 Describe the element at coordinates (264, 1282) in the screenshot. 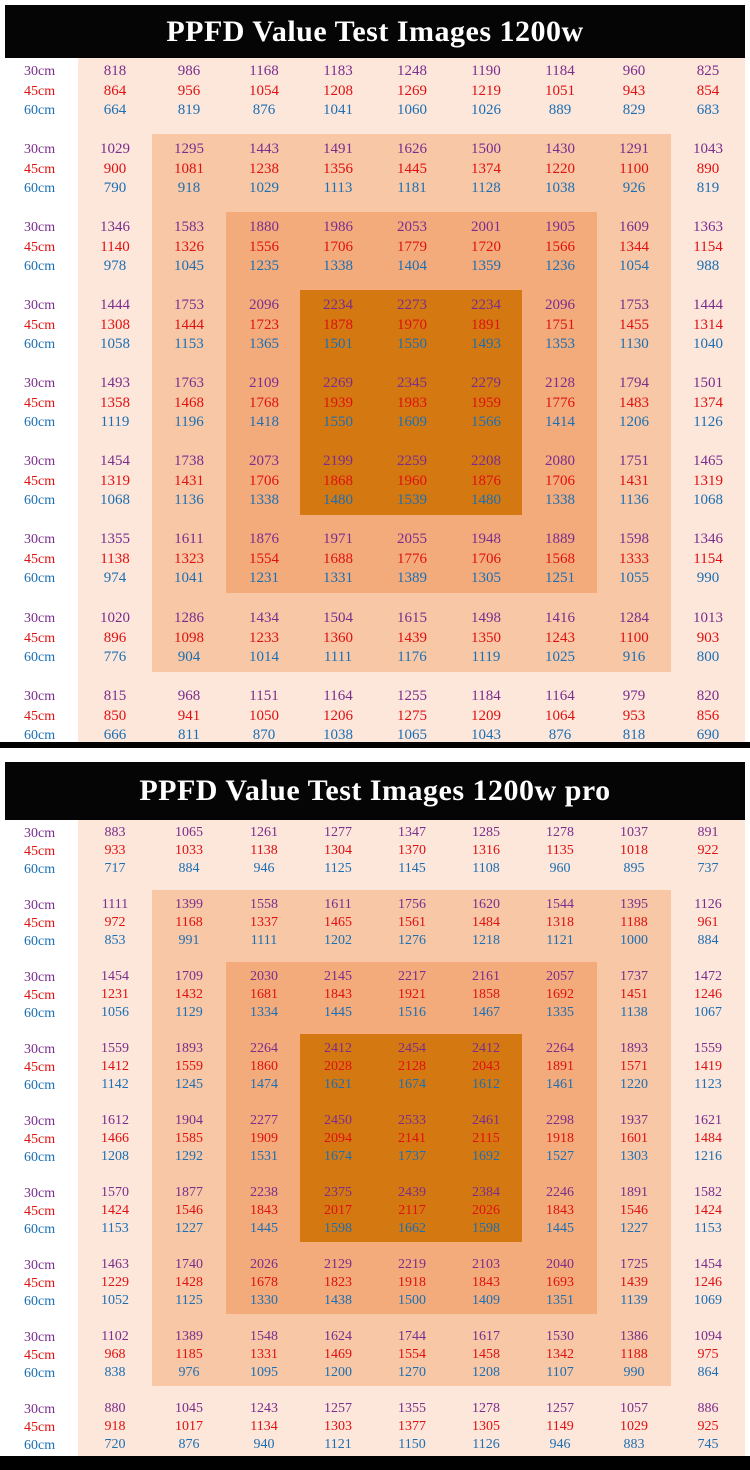

I see `ppfd-value: 1678` at that location.